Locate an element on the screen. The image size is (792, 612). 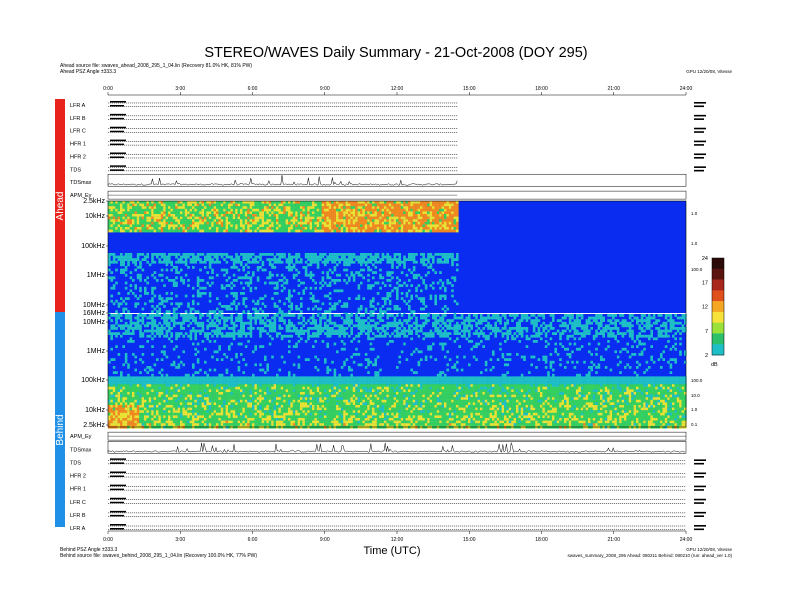
row-label: HFR 2 is located at coordinates (78, 157).